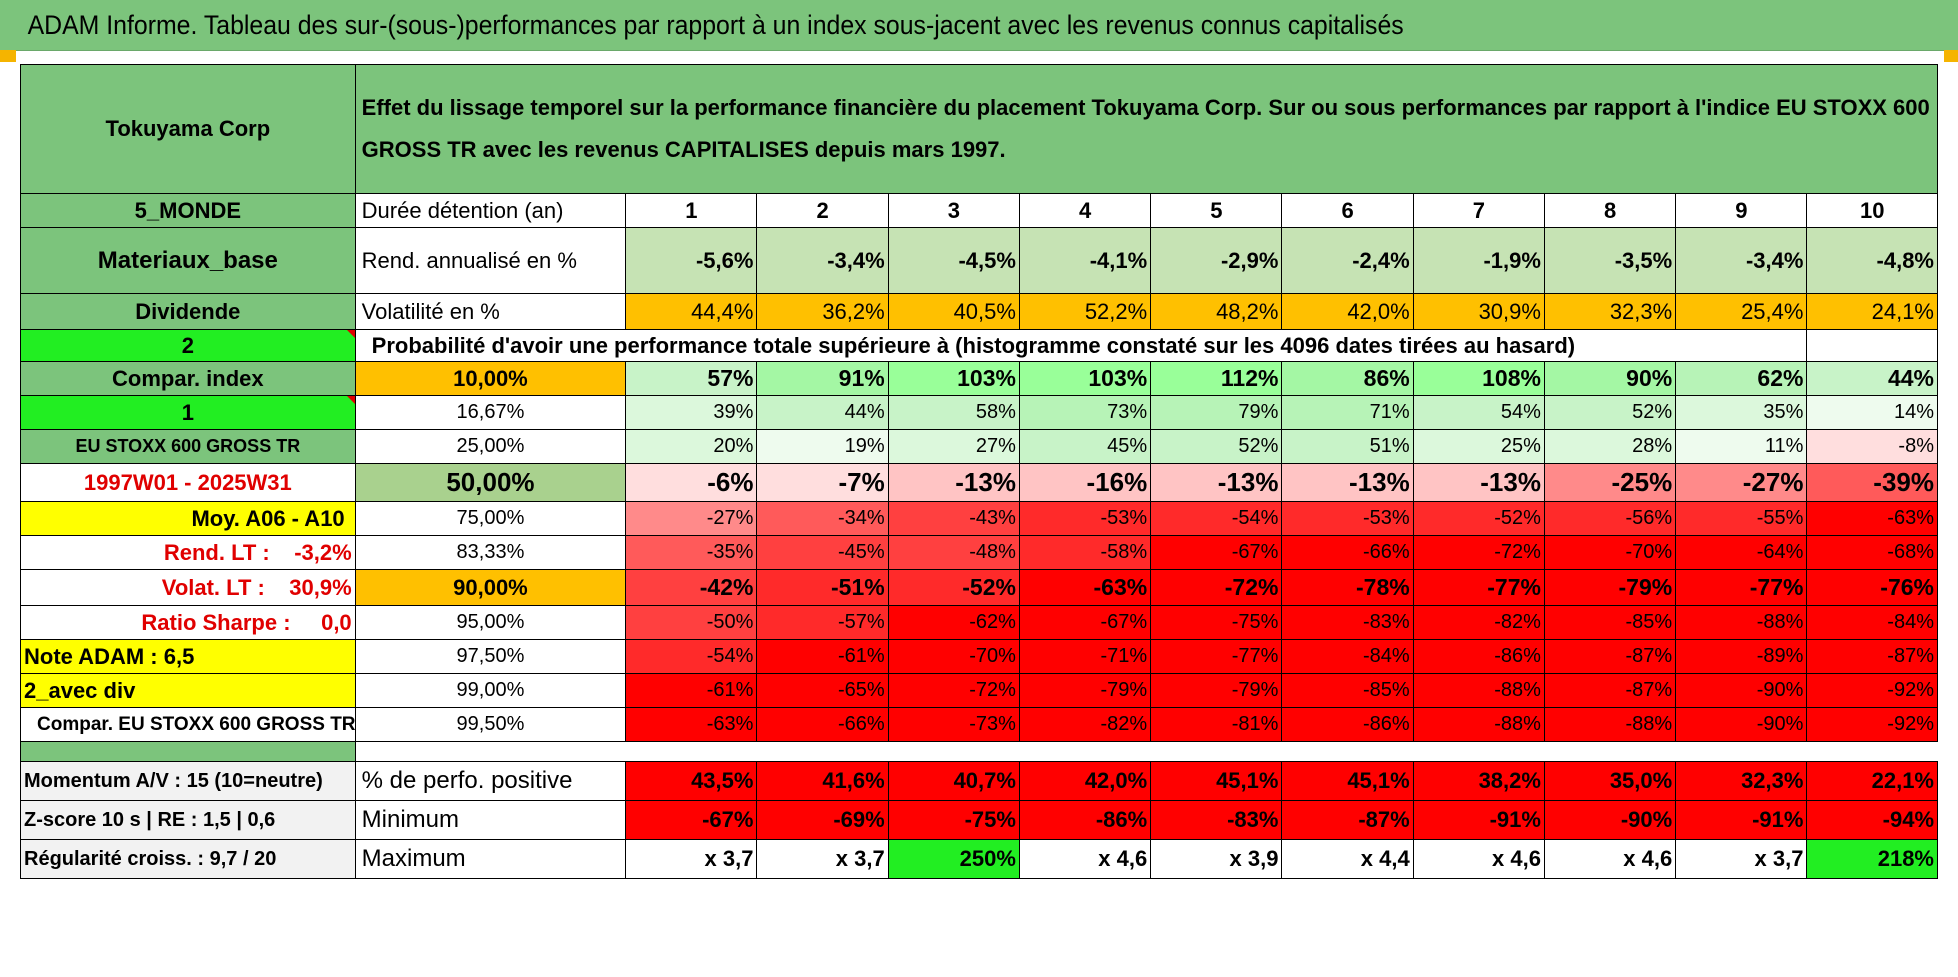 This screenshot has width=1958, height=977. I want to click on threshold-cell: 83,33%, so click(490, 552).